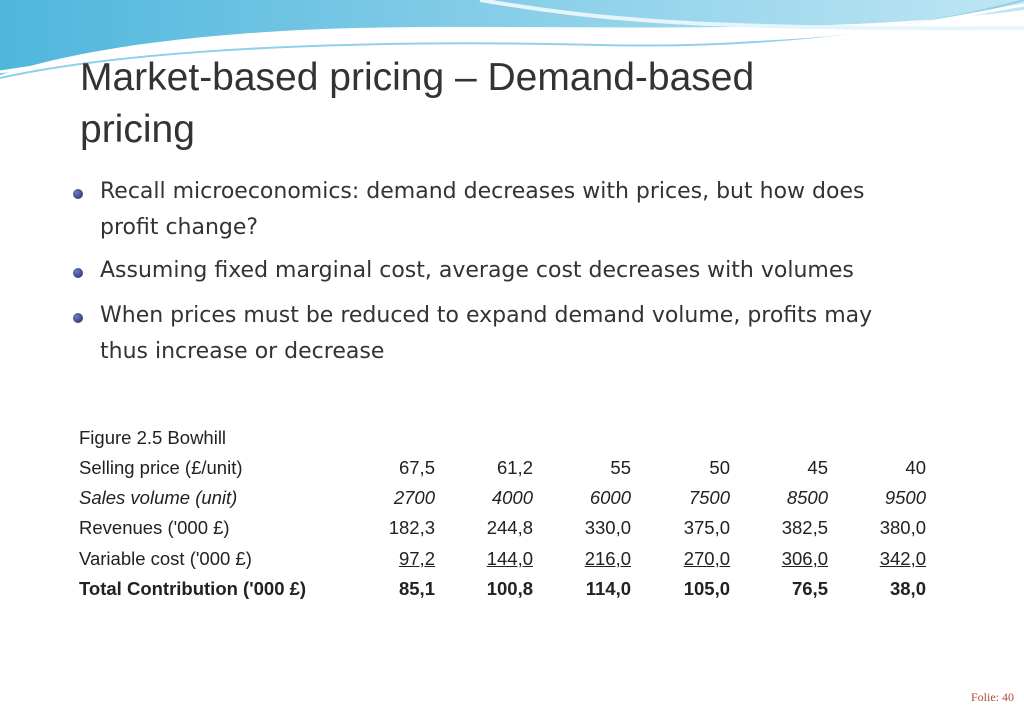 Image resolution: width=1024 pixels, height=709 pixels. I want to click on table-cell: 216,0, so click(607, 558).